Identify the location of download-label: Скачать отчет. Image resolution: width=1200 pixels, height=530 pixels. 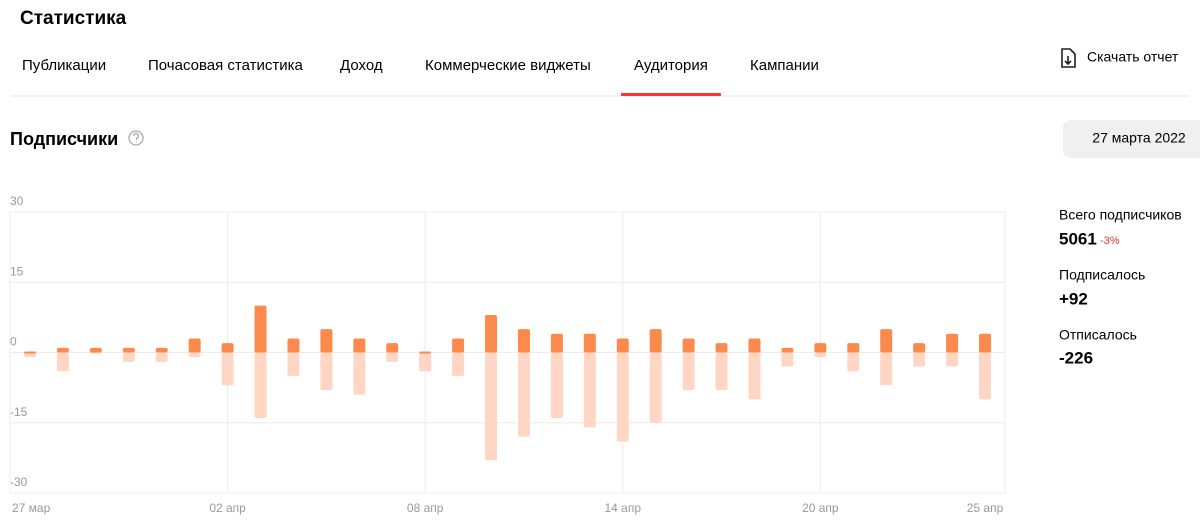
(1133, 57).